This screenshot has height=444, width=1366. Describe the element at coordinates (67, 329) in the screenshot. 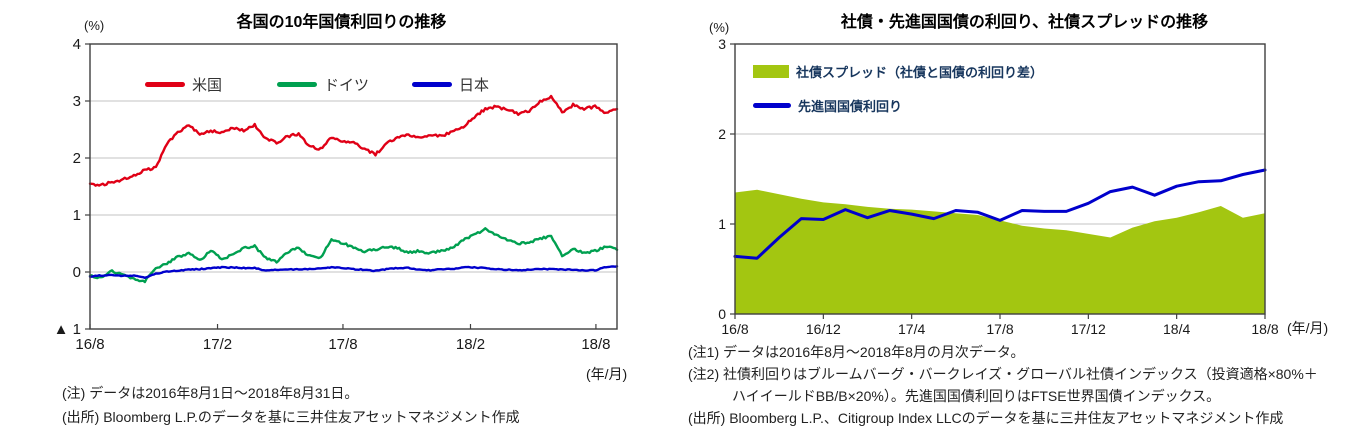

I see `svg-text: ▲ 1` at that location.